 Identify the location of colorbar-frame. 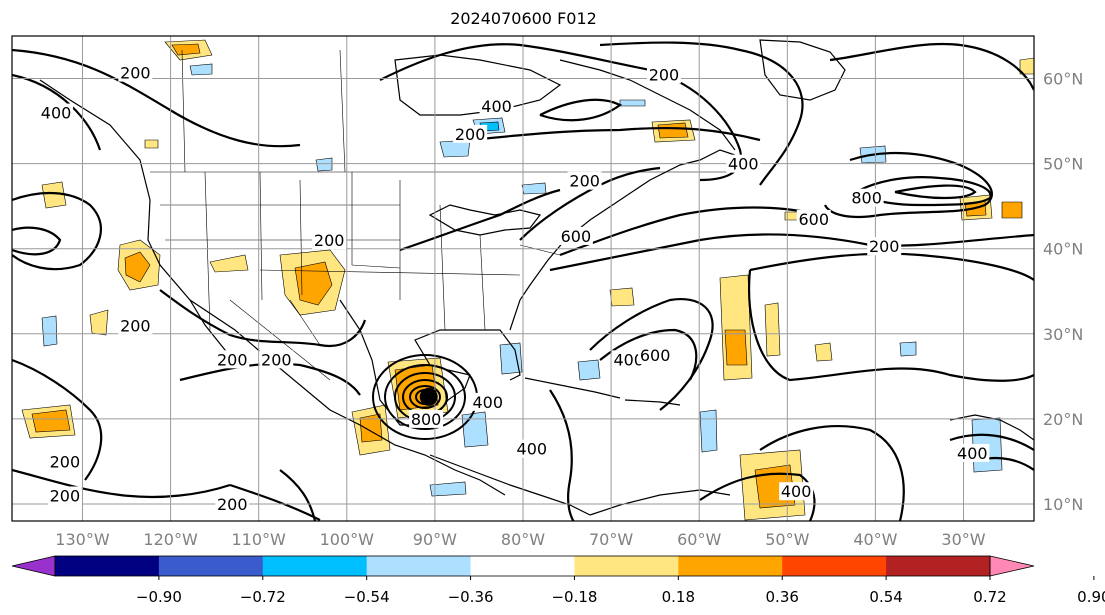
(522, 566).